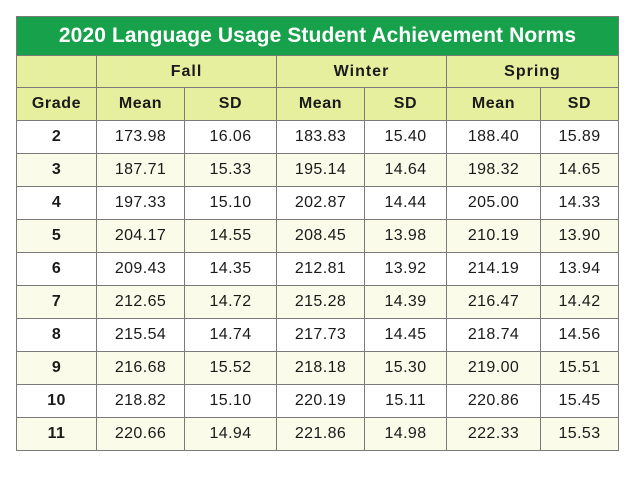 The height and width of the screenshot is (478, 636). What do you see at coordinates (140, 302) in the screenshot?
I see `fall-mean-cell: 212.65` at bounding box center [140, 302].